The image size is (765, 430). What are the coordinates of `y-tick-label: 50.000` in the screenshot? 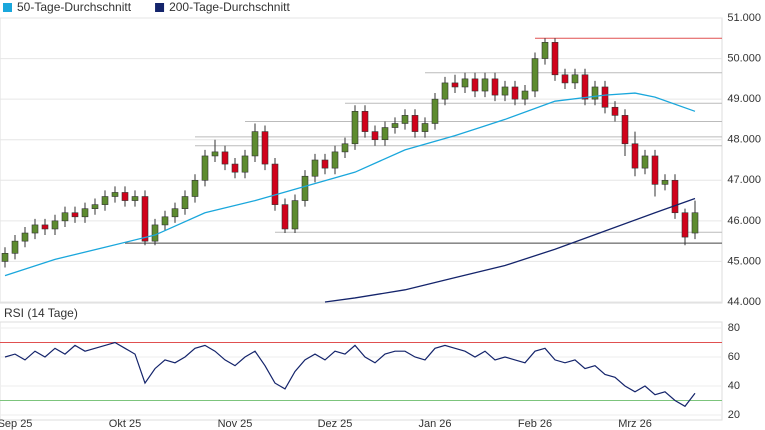 It's located at (744, 58).